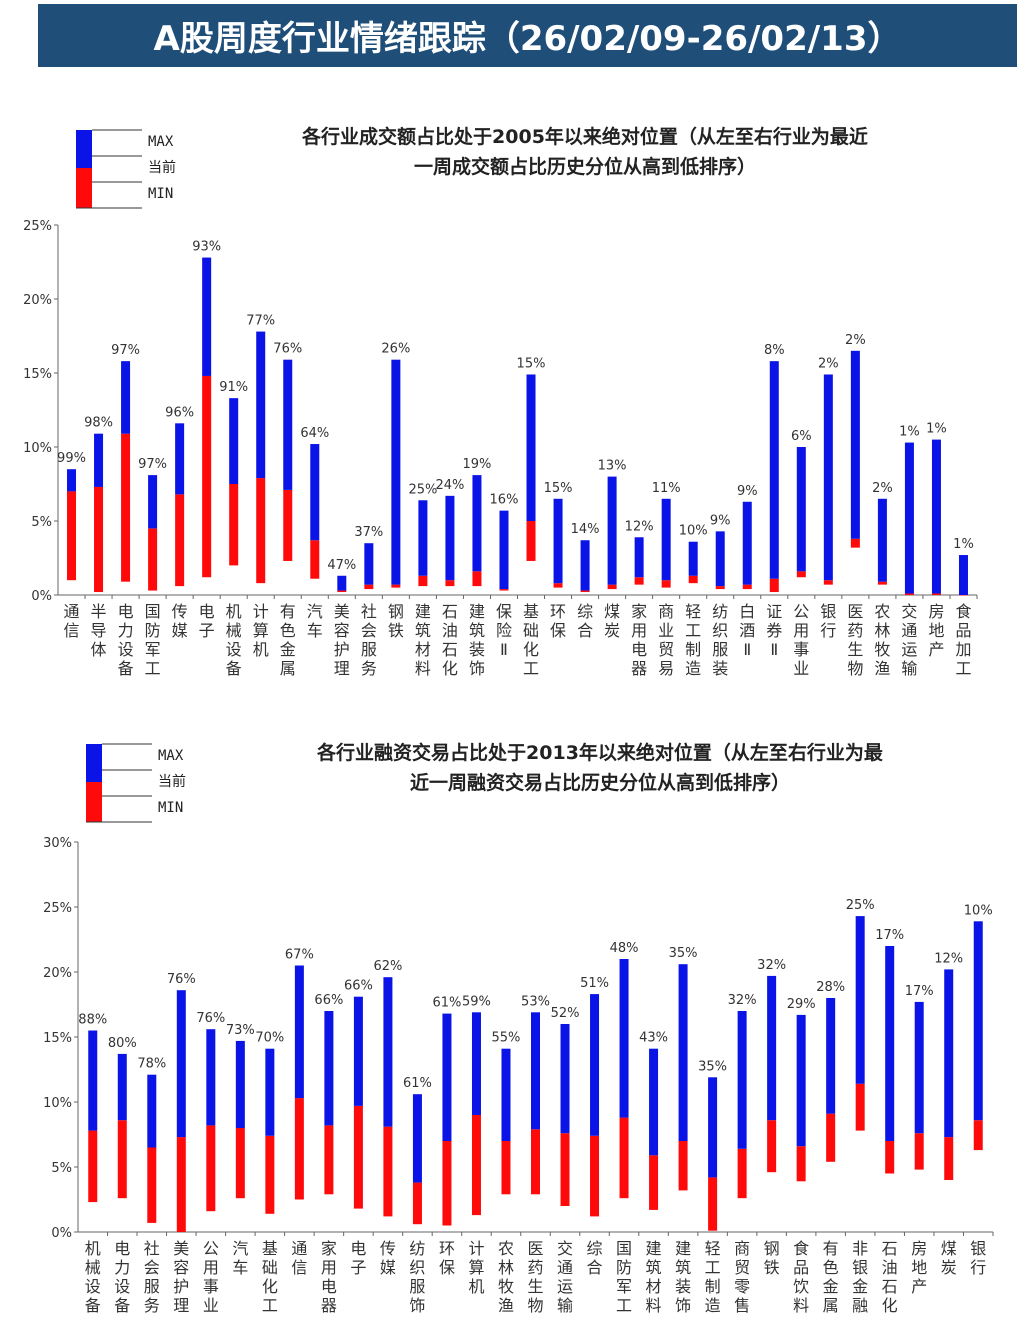 The width and height of the screenshot is (1017, 1333). What do you see at coordinates (341, 565) in the screenshot?
I see `percentile-label: 47%` at bounding box center [341, 565].